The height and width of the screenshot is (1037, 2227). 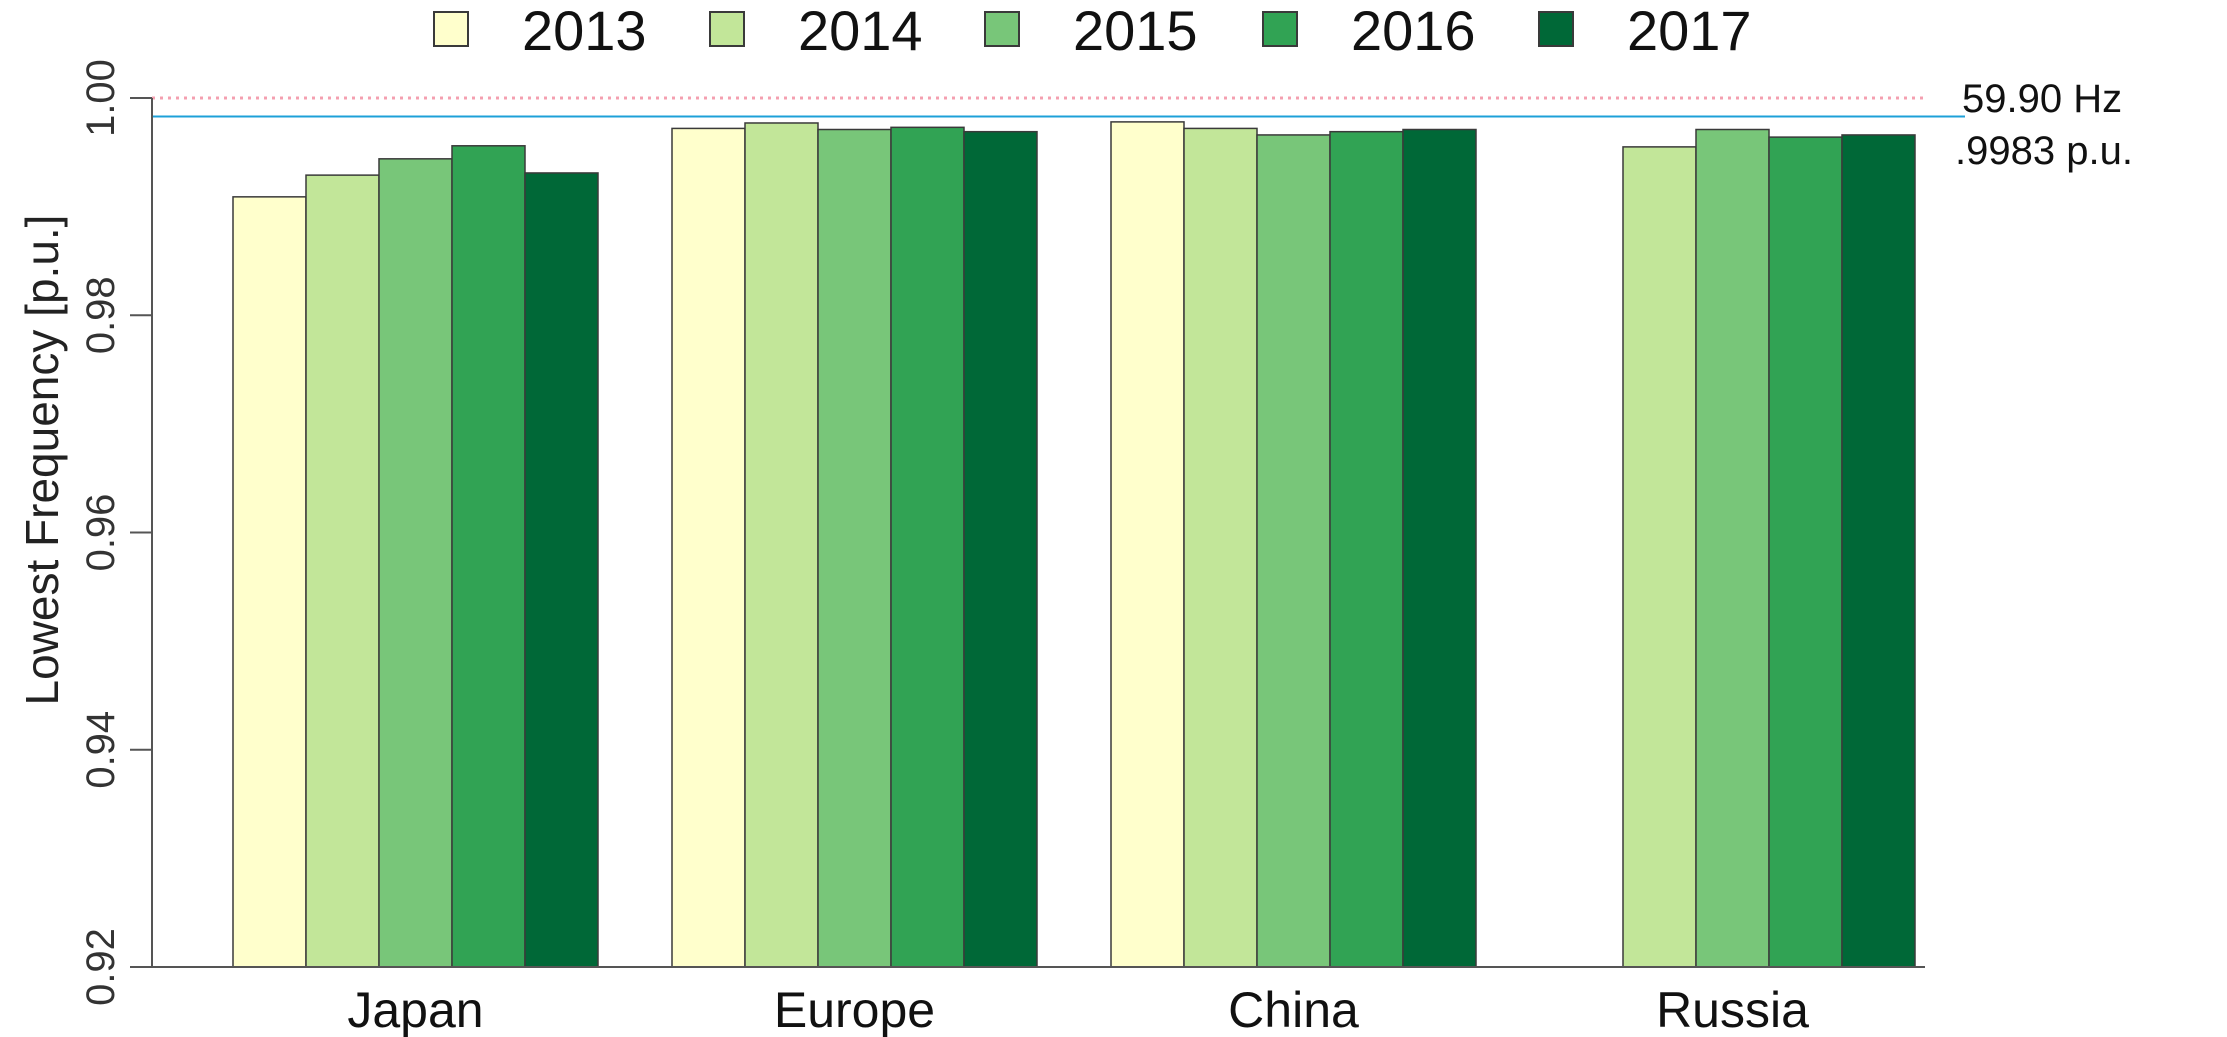 I want to click on x-category-label-japan: Japan, so click(x=415, y=1009).